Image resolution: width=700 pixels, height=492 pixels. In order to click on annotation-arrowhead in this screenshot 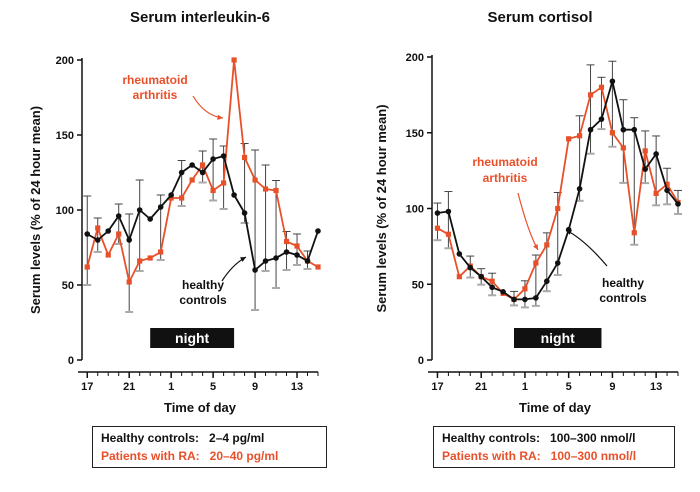, I will do `click(535, 247)`.